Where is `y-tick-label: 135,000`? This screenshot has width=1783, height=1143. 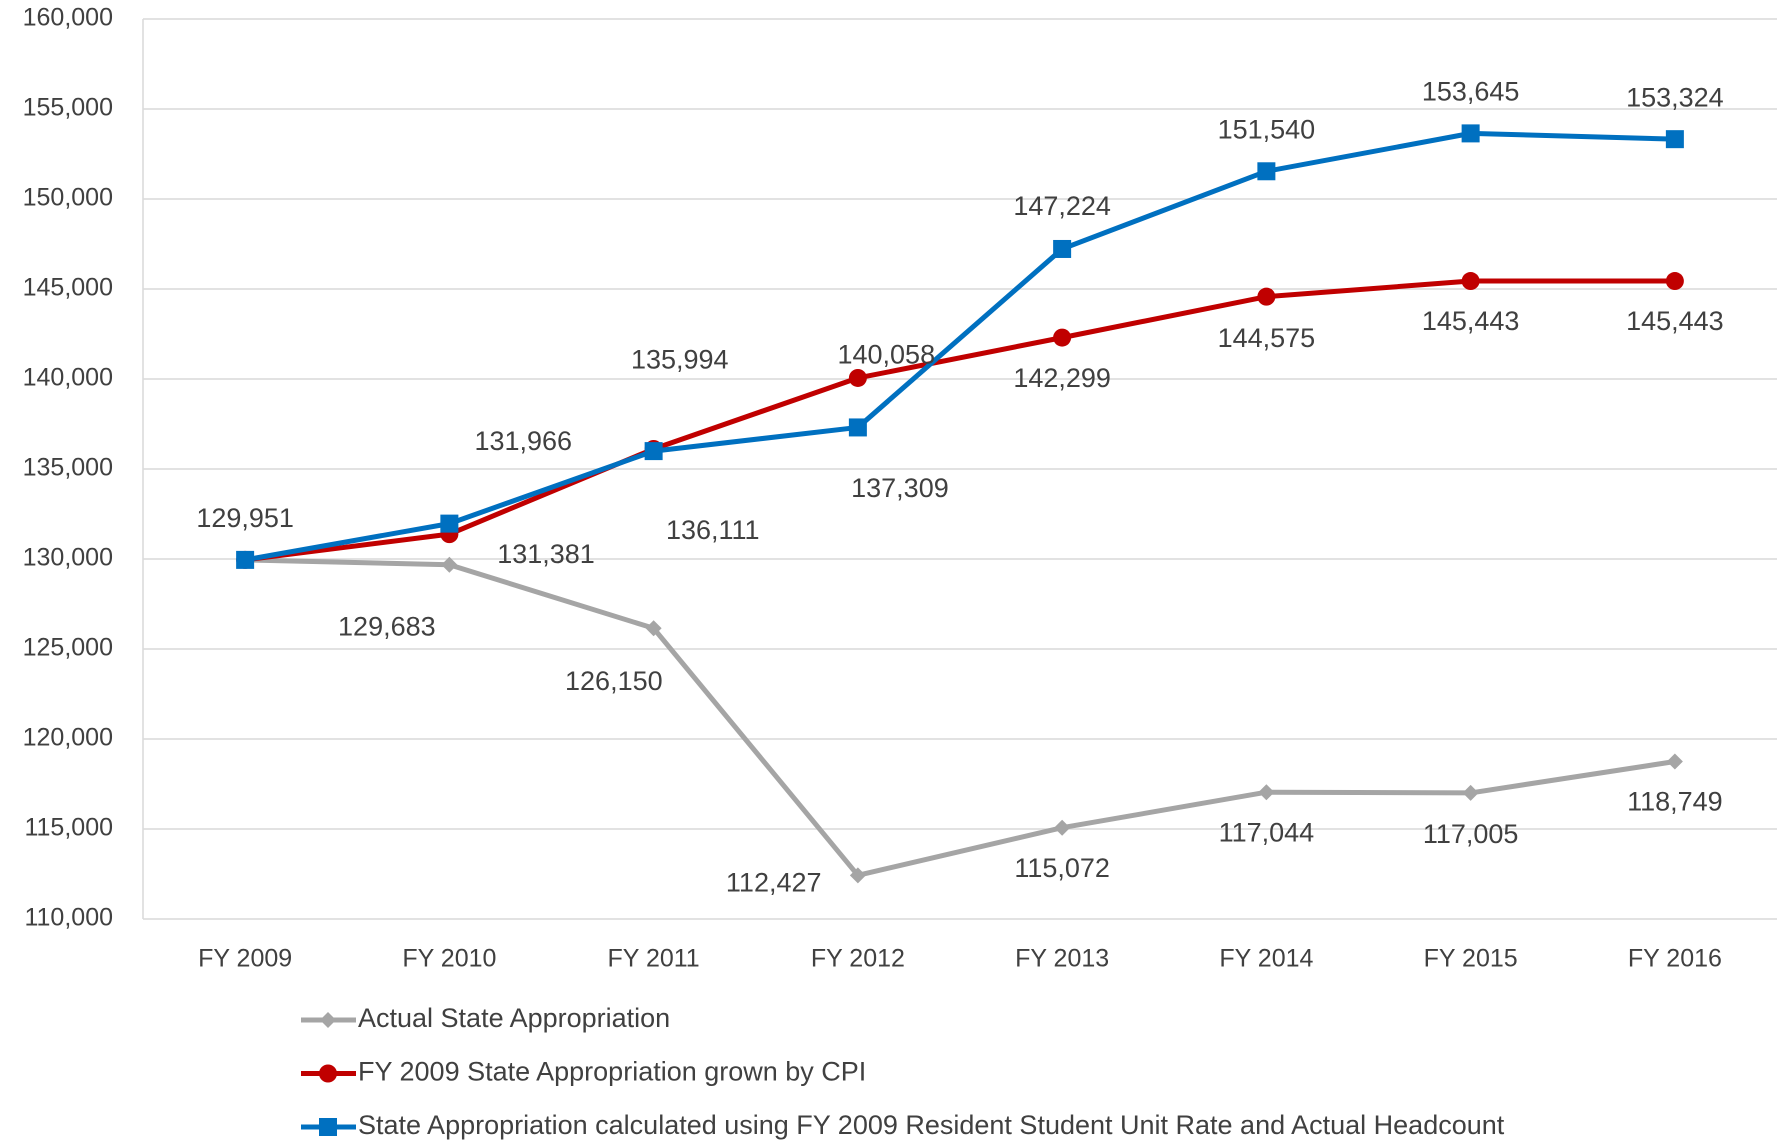
y-tick-label: 135,000 is located at coordinates (68, 468).